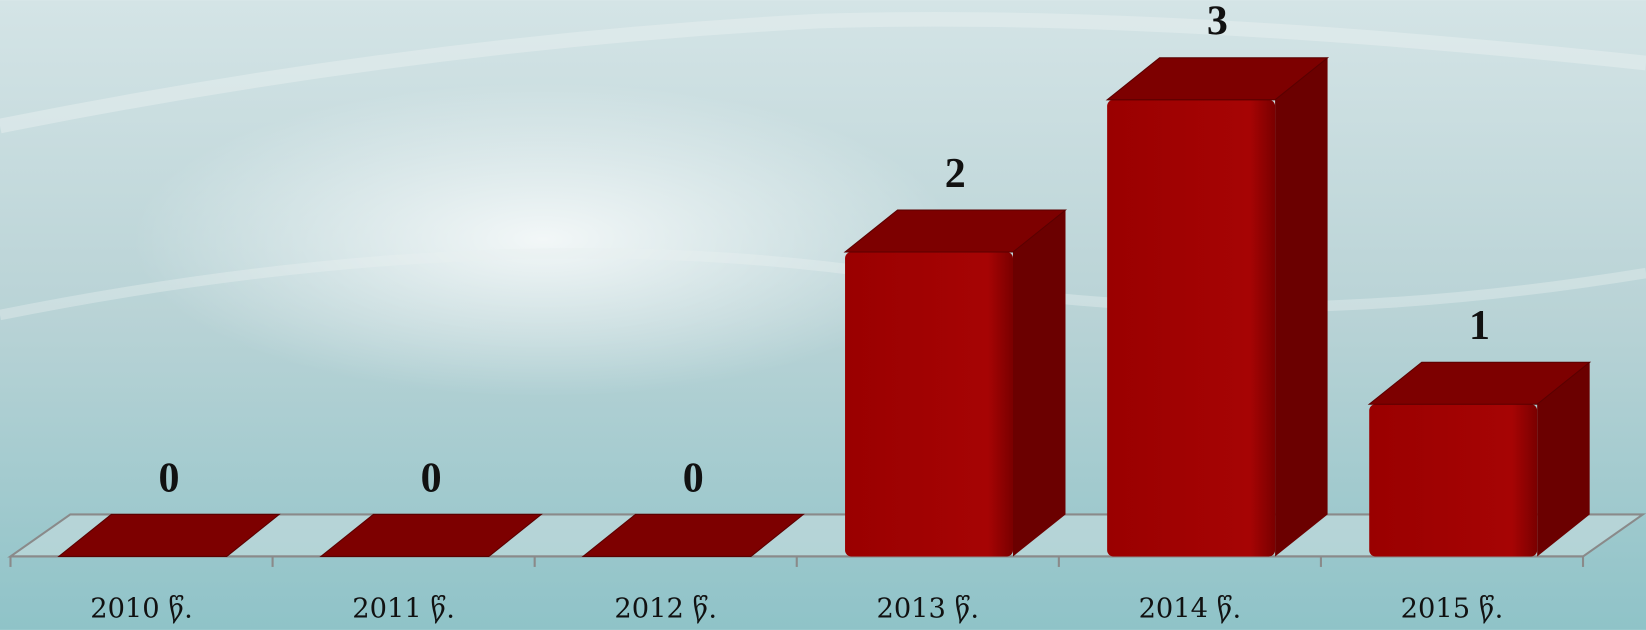 The height and width of the screenshot is (630, 1646). What do you see at coordinates (403, 608) in the screenshot?
I see `x-tick-label: 2011 წ.` at bounding box center [403, 608].